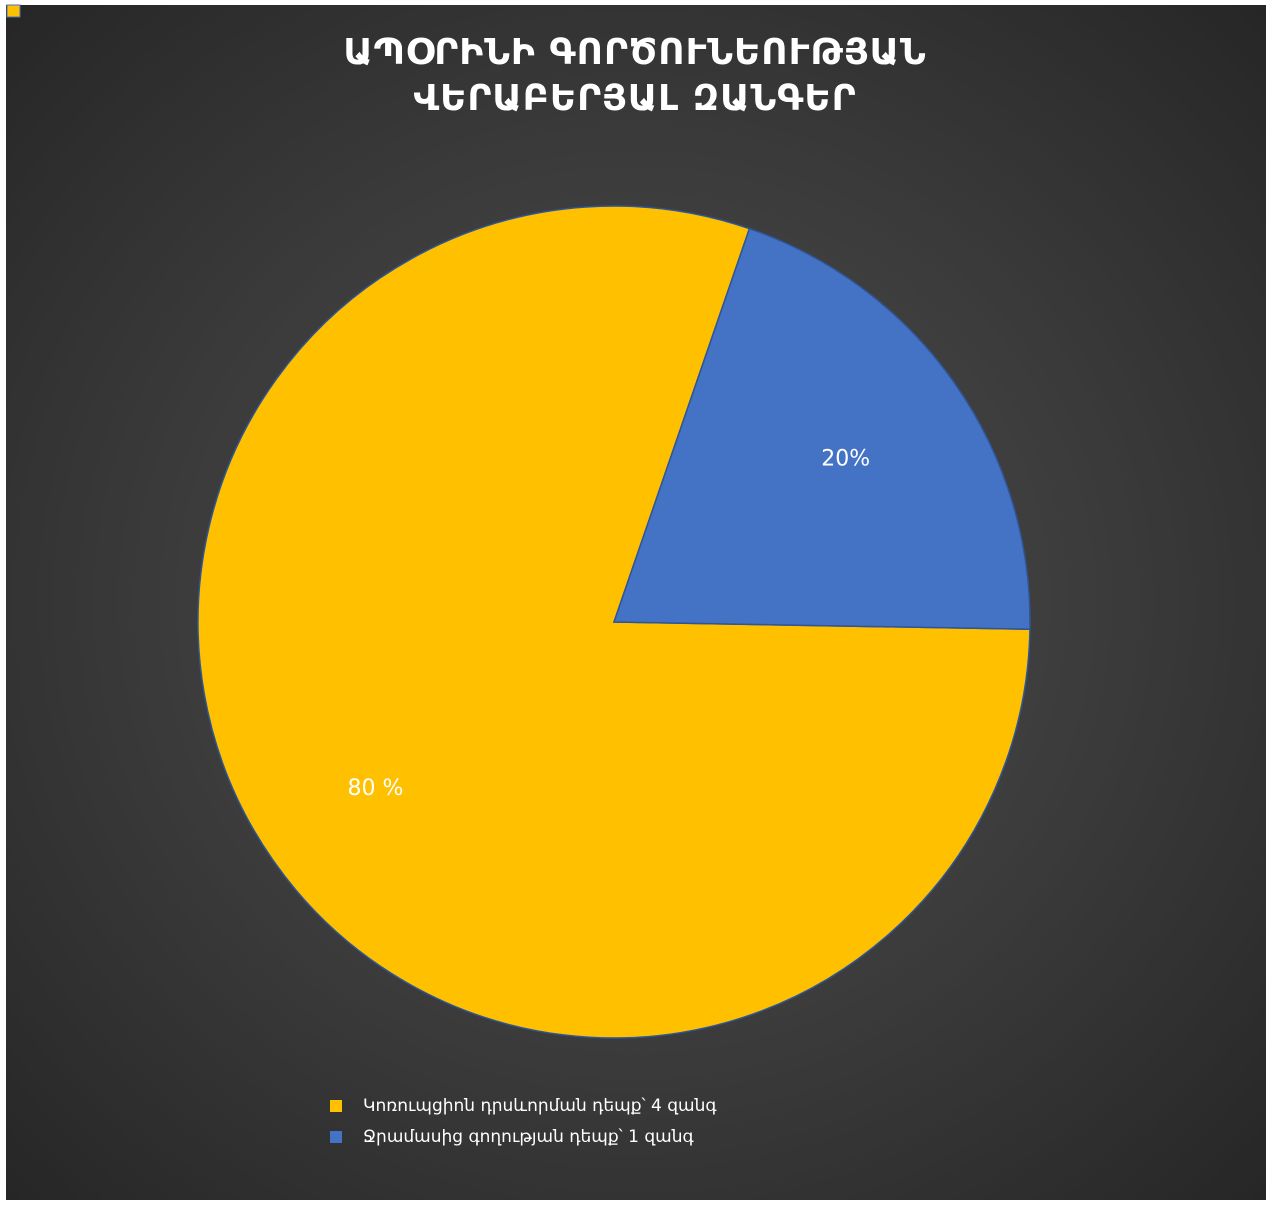 This screenshot has width=1271, height=1205. Describe the element at coordinates (13, 11) in the screenshot. I see `corner-handle` at that location.